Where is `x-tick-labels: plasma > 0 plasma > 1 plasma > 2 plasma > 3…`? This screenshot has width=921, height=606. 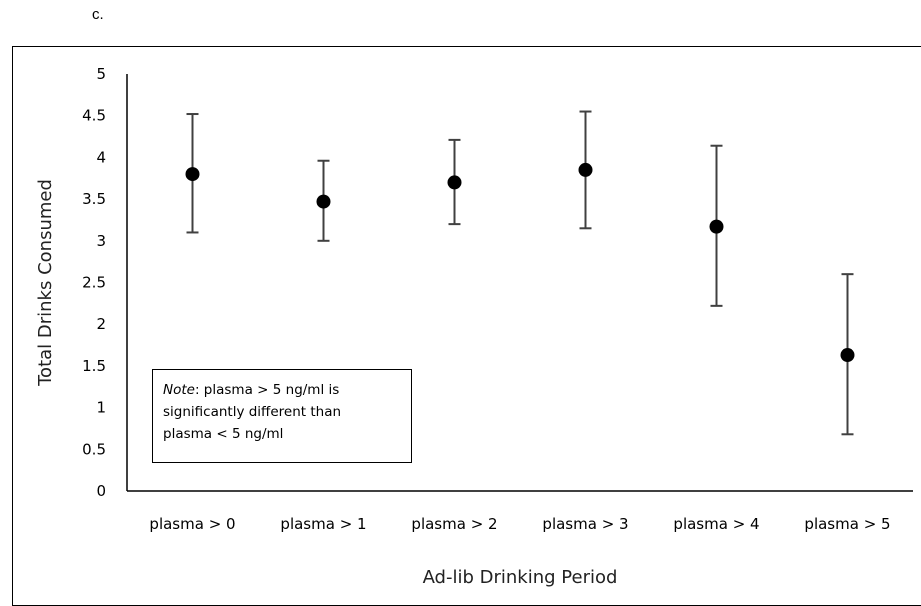
x-tick-labels: plasma > 0 plasma > 1 plasma > 2 plasma > 3… is located at coordinates (519, 524).